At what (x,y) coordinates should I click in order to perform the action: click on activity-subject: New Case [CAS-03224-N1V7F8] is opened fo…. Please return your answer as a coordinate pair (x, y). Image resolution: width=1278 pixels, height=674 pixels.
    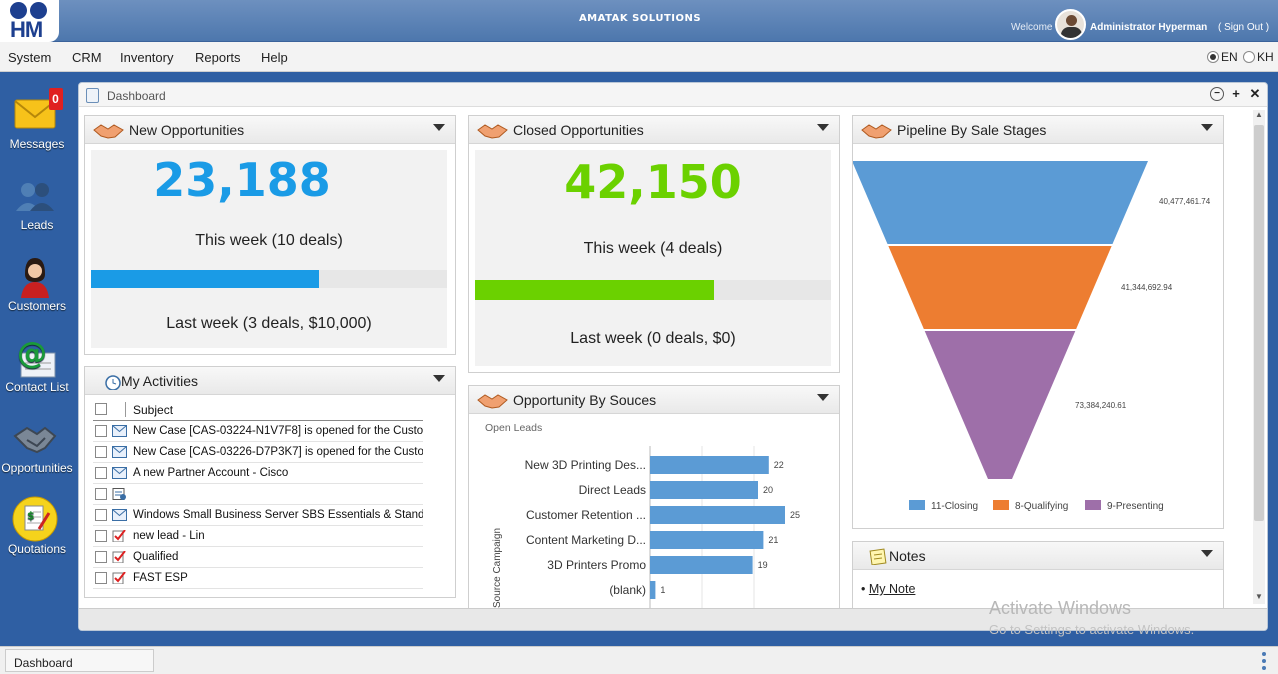
    Looking at the image, I should click on (278, 431).